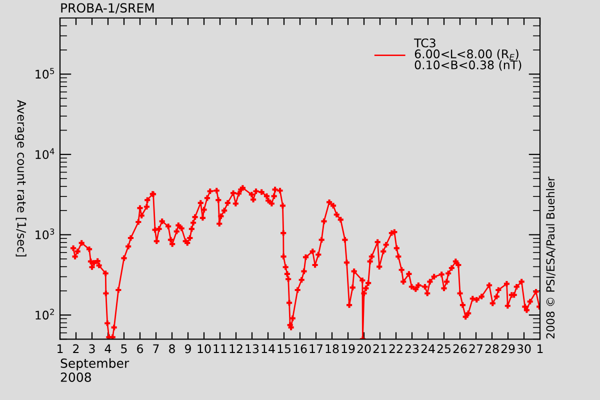 This screenshot has width=600, height=400. Describe the element at coordinates (124, 349) in the screenshot. I see `x-tick-label: 5` at that location.